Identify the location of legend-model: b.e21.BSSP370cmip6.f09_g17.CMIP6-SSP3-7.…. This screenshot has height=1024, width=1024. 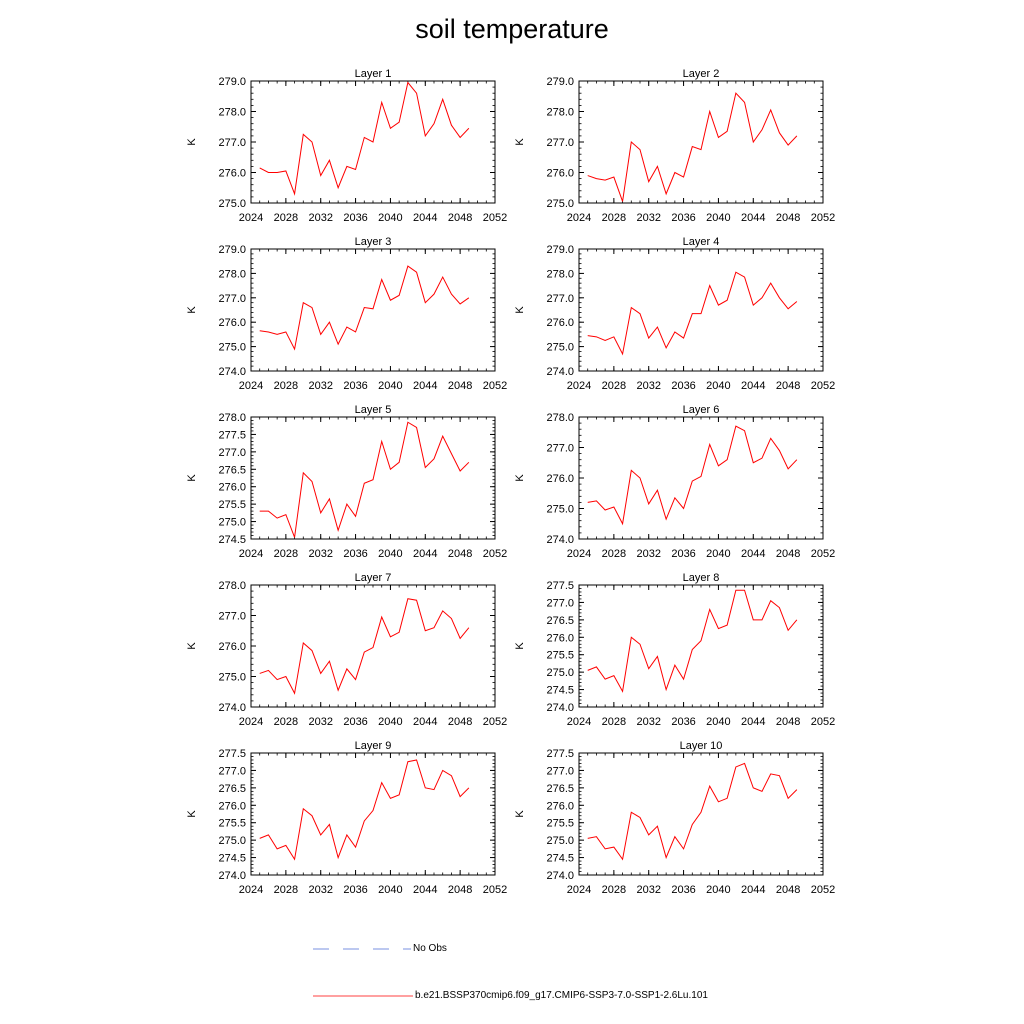
(510, 995).